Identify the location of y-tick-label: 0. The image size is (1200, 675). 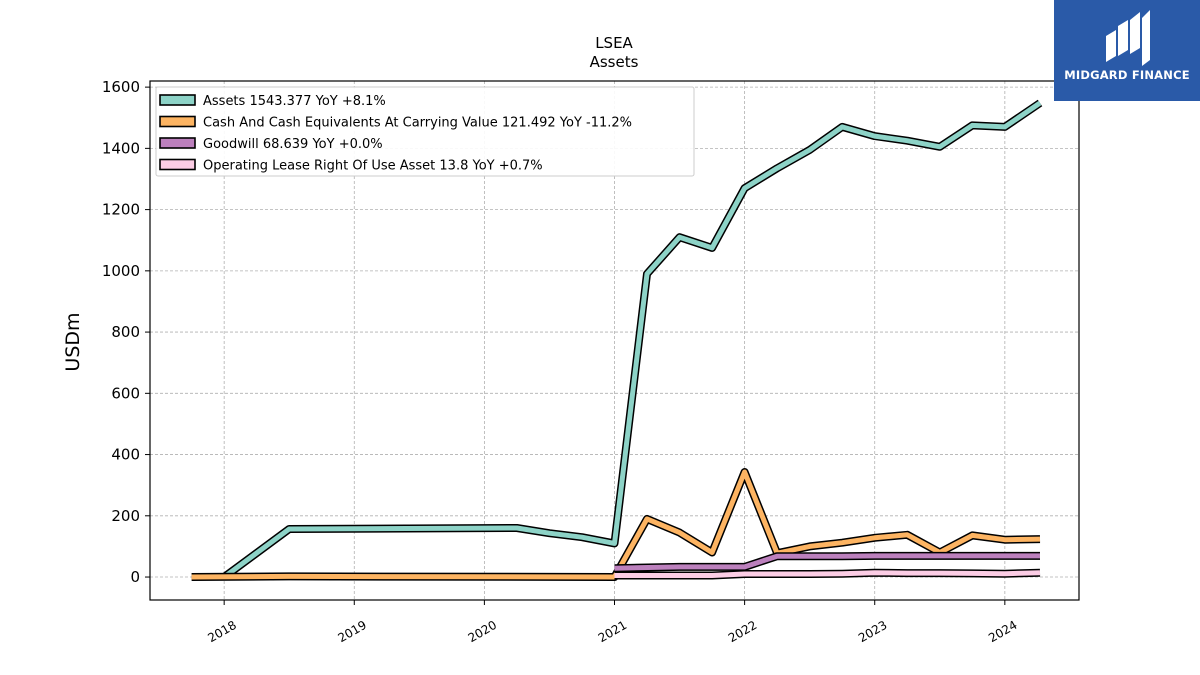
(135, 577).